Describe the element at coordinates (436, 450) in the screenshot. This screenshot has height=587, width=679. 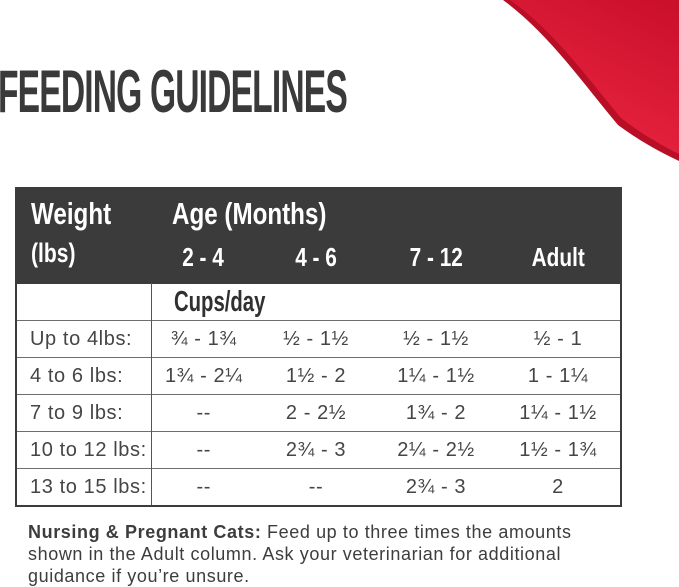
I see `value-cell: 2¼ - 2½` at that location.